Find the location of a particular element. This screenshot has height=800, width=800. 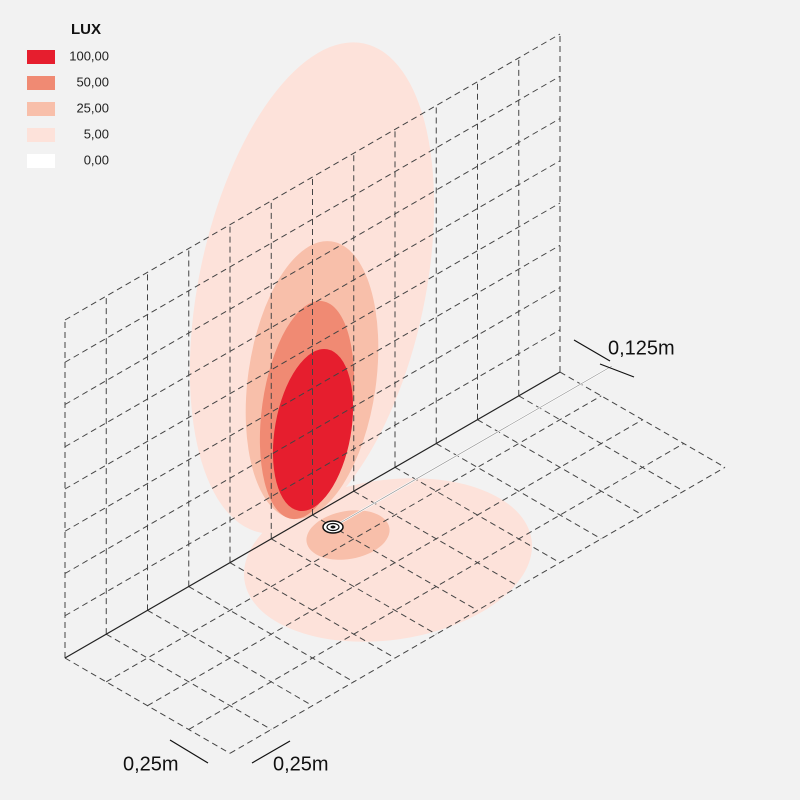

isolux-contour is located at coordinates (388, 560).